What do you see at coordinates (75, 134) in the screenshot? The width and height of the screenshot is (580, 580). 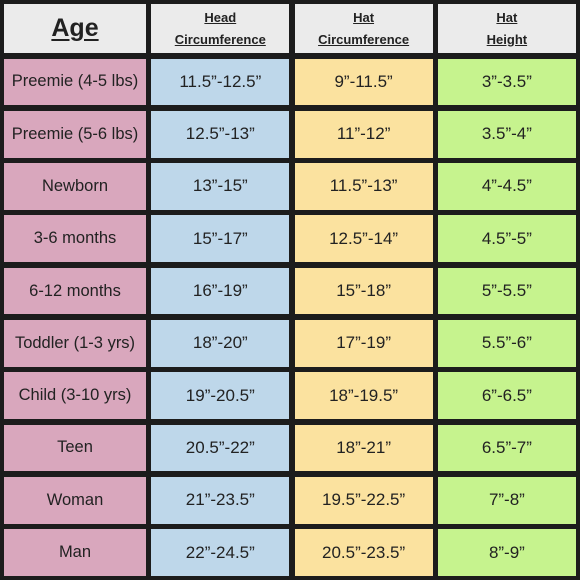 I see `age-cell: Preemie (5-6 lbs)` at bounding box center [75, 134].